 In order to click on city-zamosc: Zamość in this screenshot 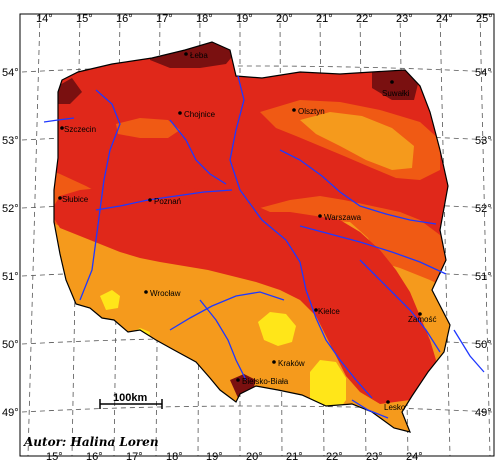, I will do `click(422, 318)`.